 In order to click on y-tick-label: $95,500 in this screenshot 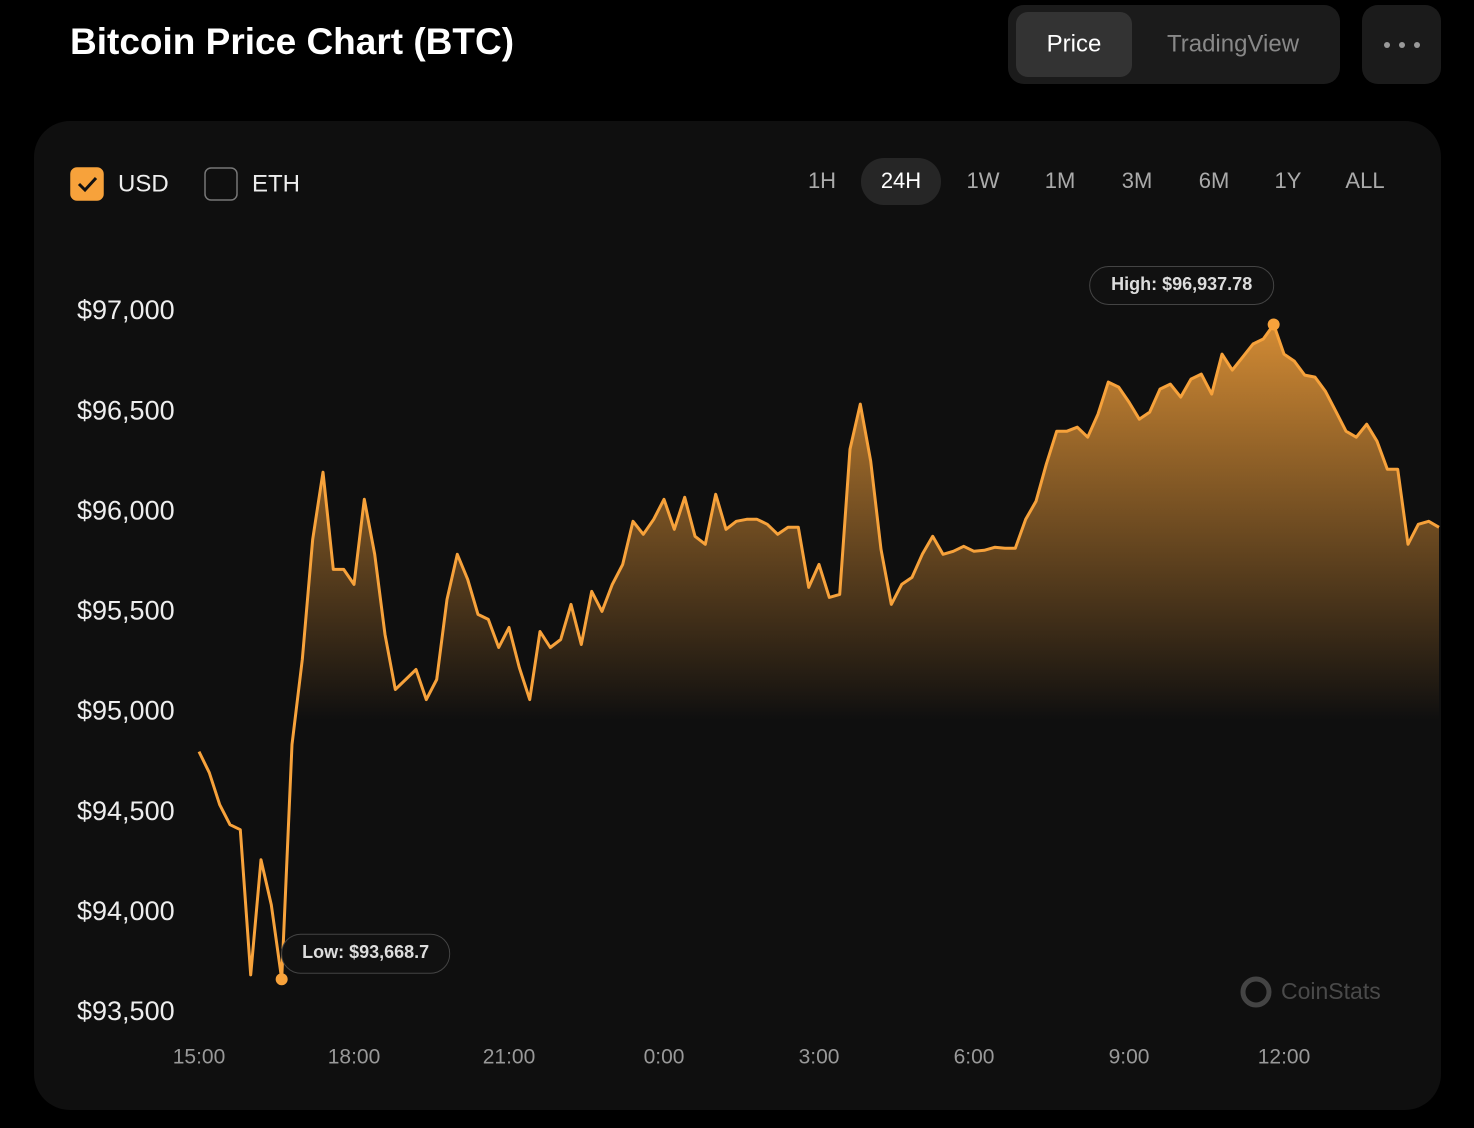, I will do `click(126, 611)`.